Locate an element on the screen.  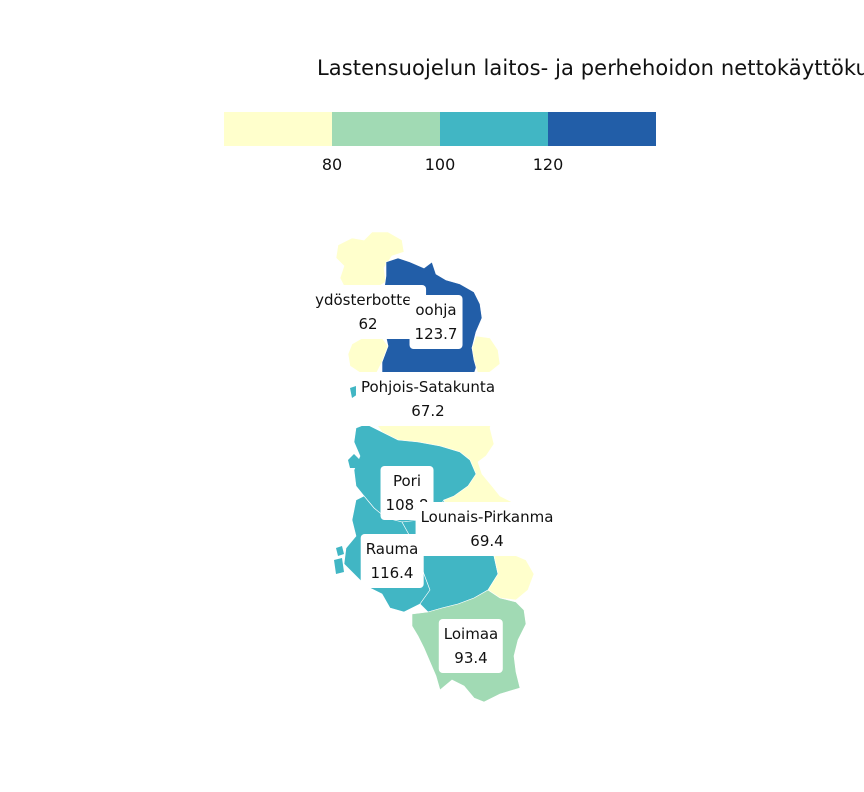
color-legend is located at coordinates (440, 129).